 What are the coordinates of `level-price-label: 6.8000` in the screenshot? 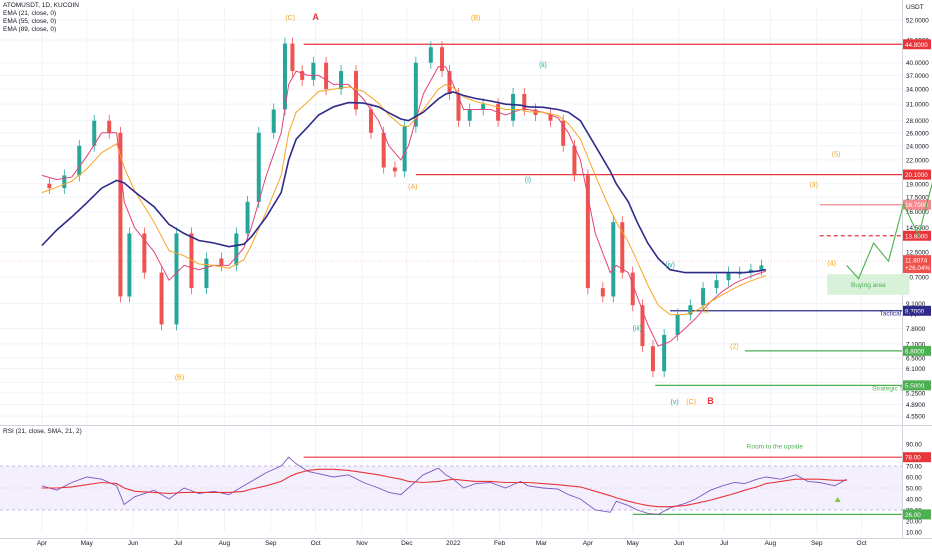 It's located at (915, 351).